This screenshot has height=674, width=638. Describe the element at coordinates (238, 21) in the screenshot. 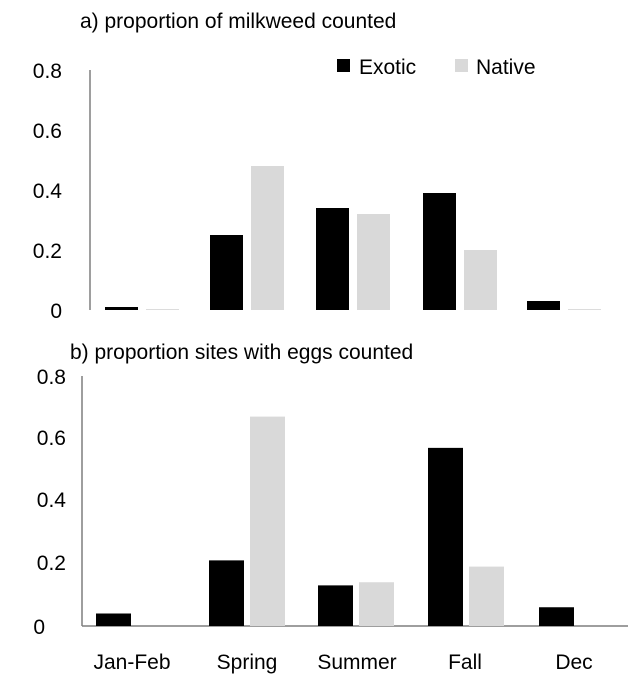

I see `panel-a-title: a) proportion of milkweed counted` at that location.